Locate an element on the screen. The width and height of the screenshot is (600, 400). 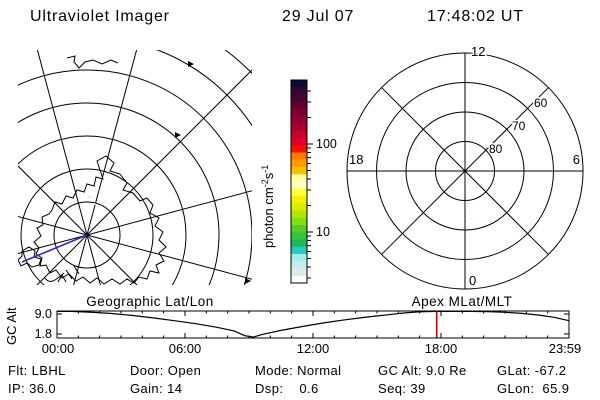
apex-plot-title: Apex MLat/MLT is located at coordinates (462, 301).